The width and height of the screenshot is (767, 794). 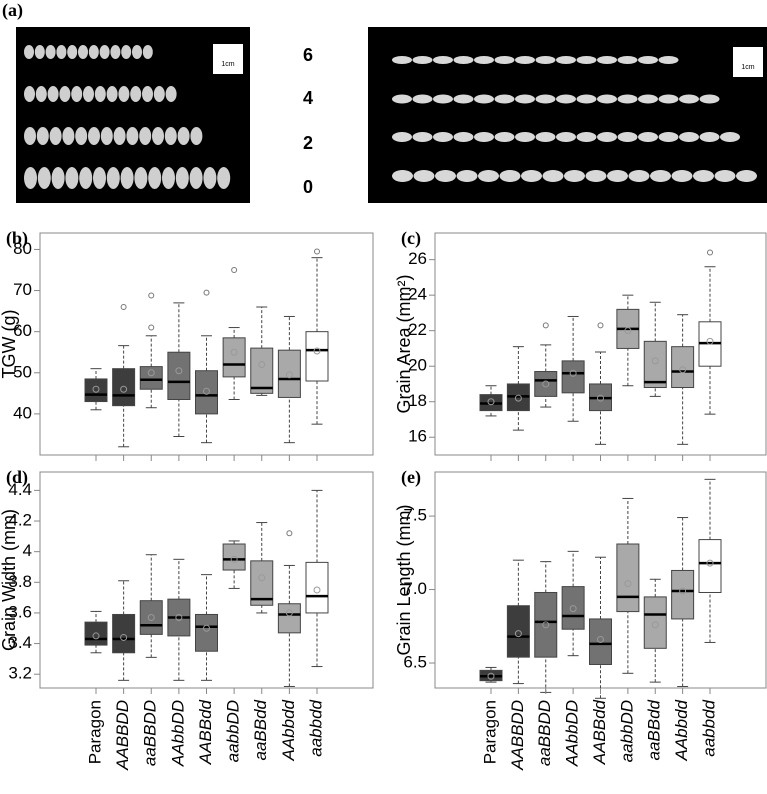 I want to click on row-label: 4, so click(x=308, y=98).